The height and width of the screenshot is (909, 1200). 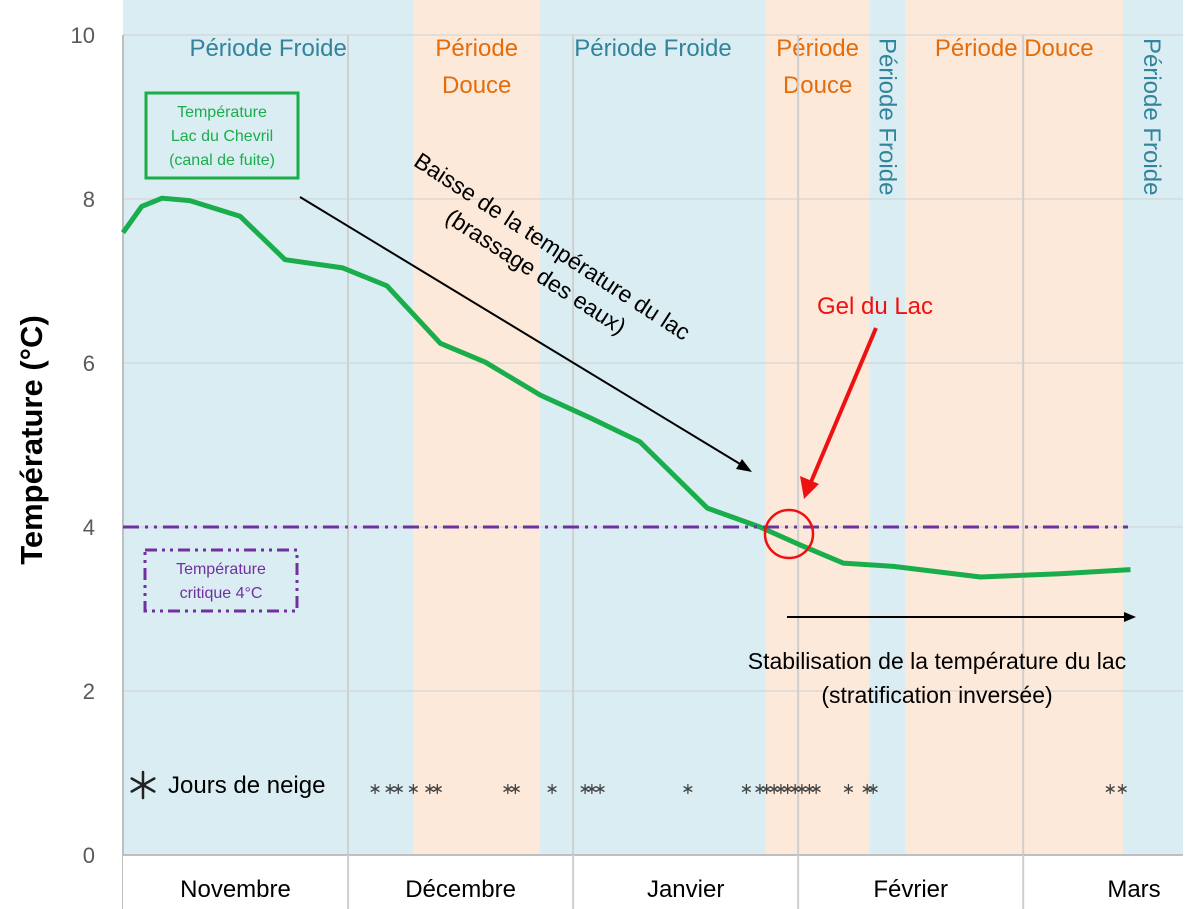 What do you see at coordinates (460, 889) in the screenshot?
I see `month-label: Décembre` at bounding box center [460, 889].